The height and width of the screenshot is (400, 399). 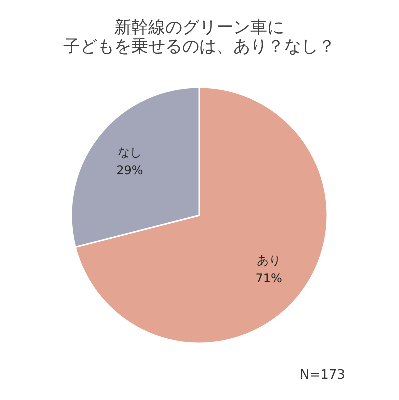 I want to click on text: N=173, so click(x=323, y=375).